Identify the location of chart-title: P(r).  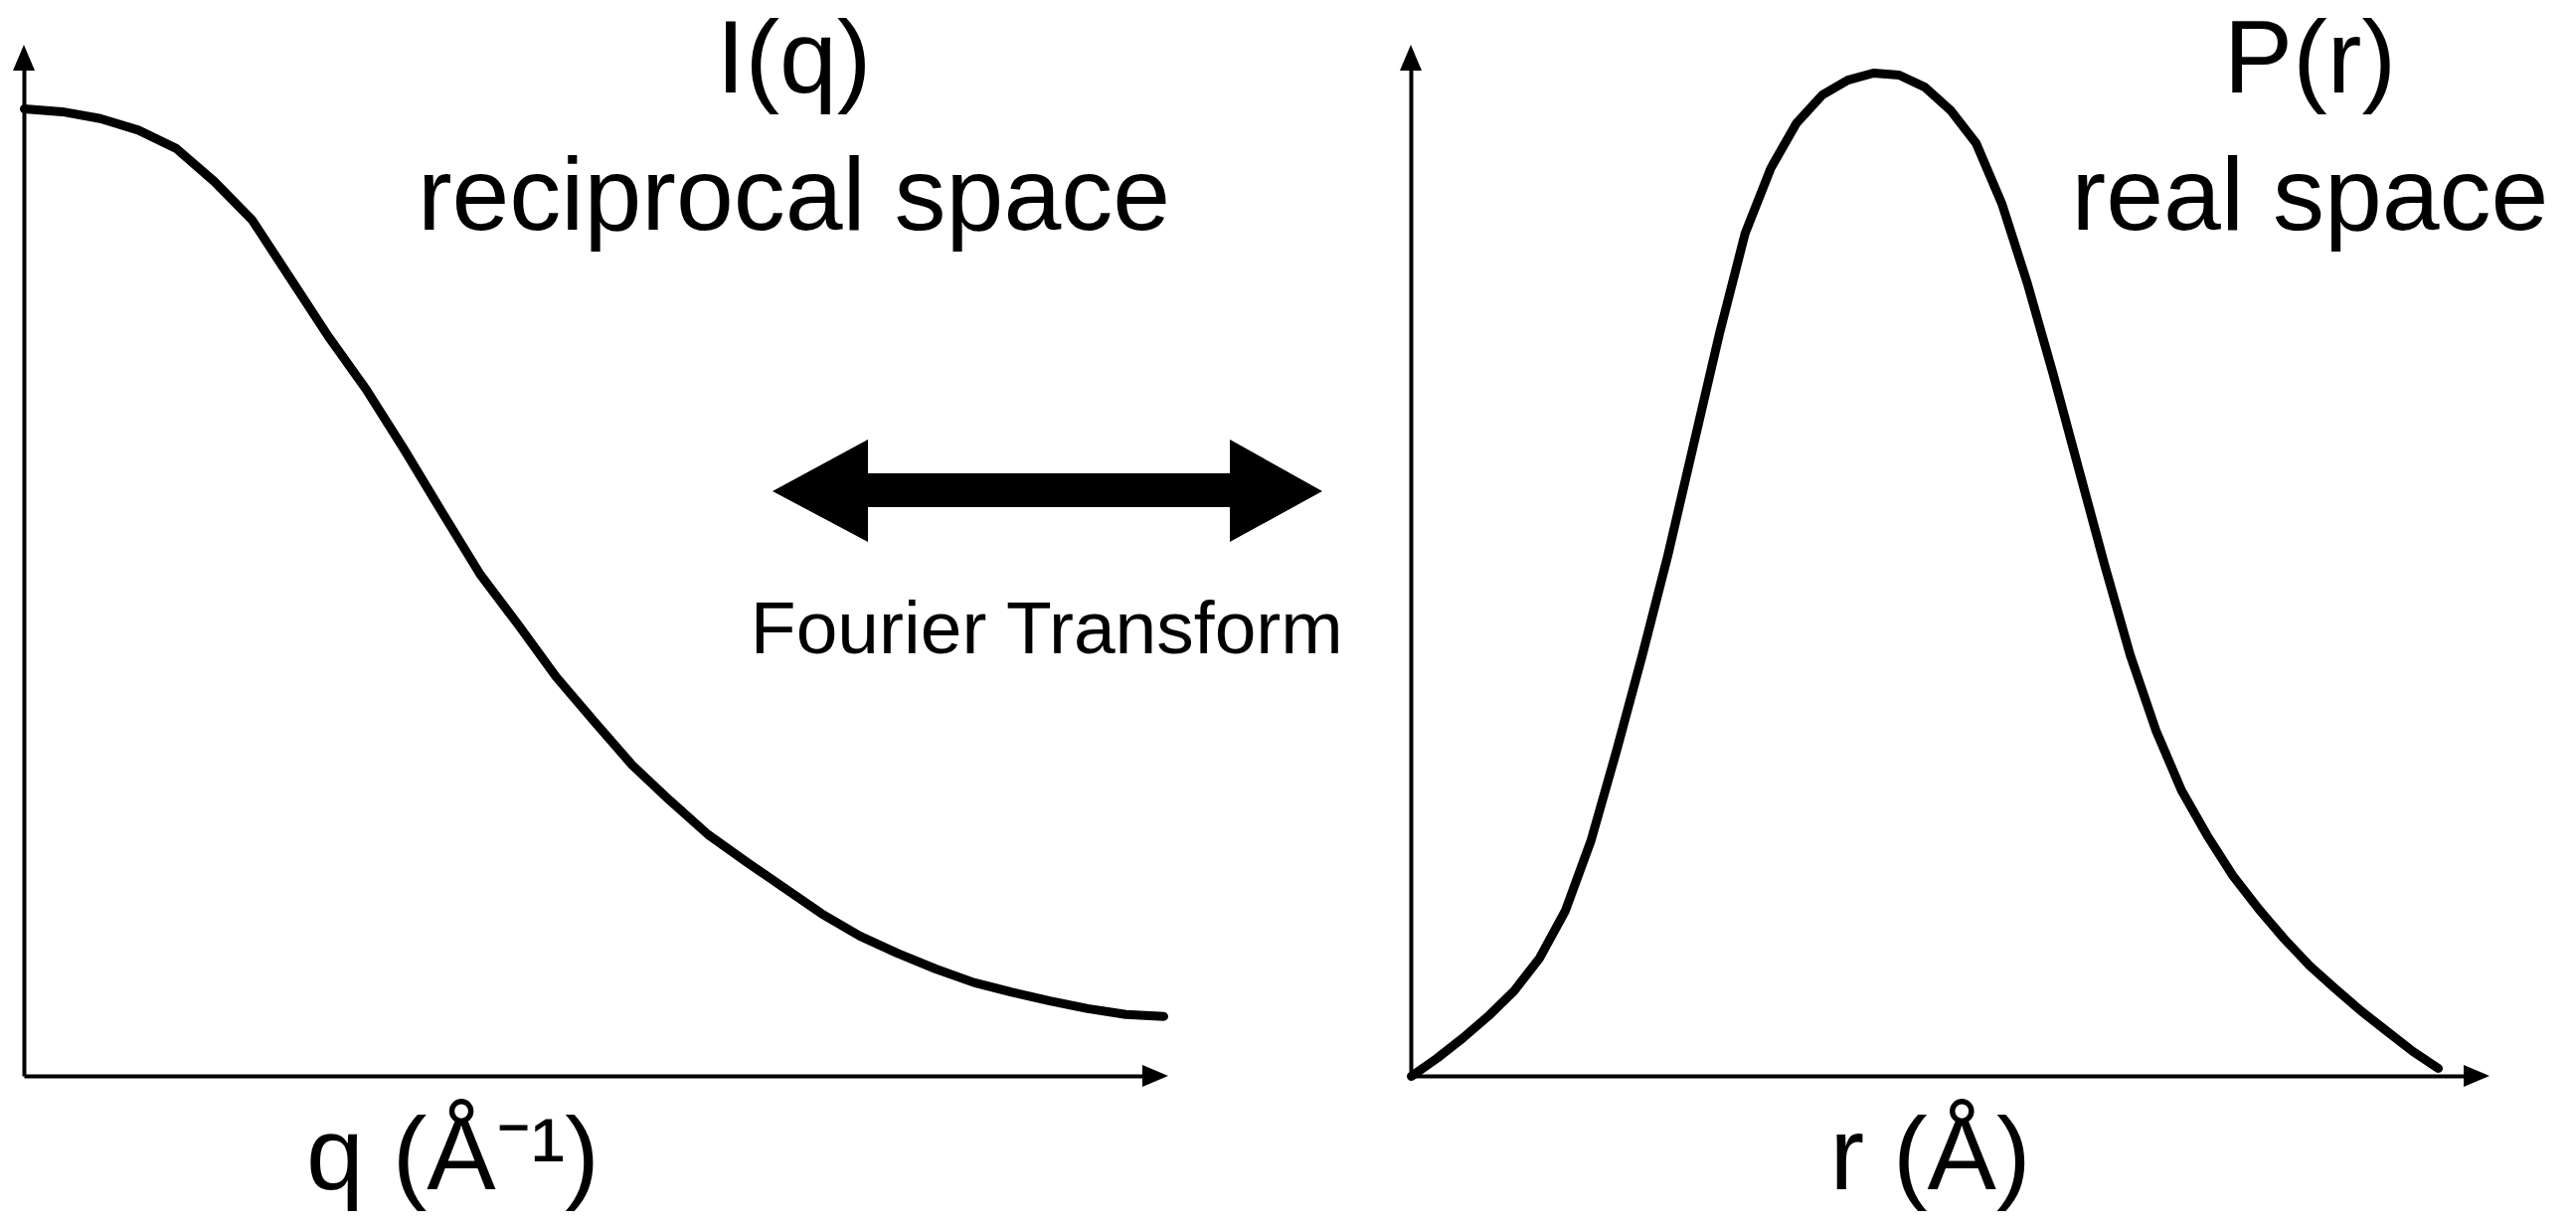
(2310, 57).